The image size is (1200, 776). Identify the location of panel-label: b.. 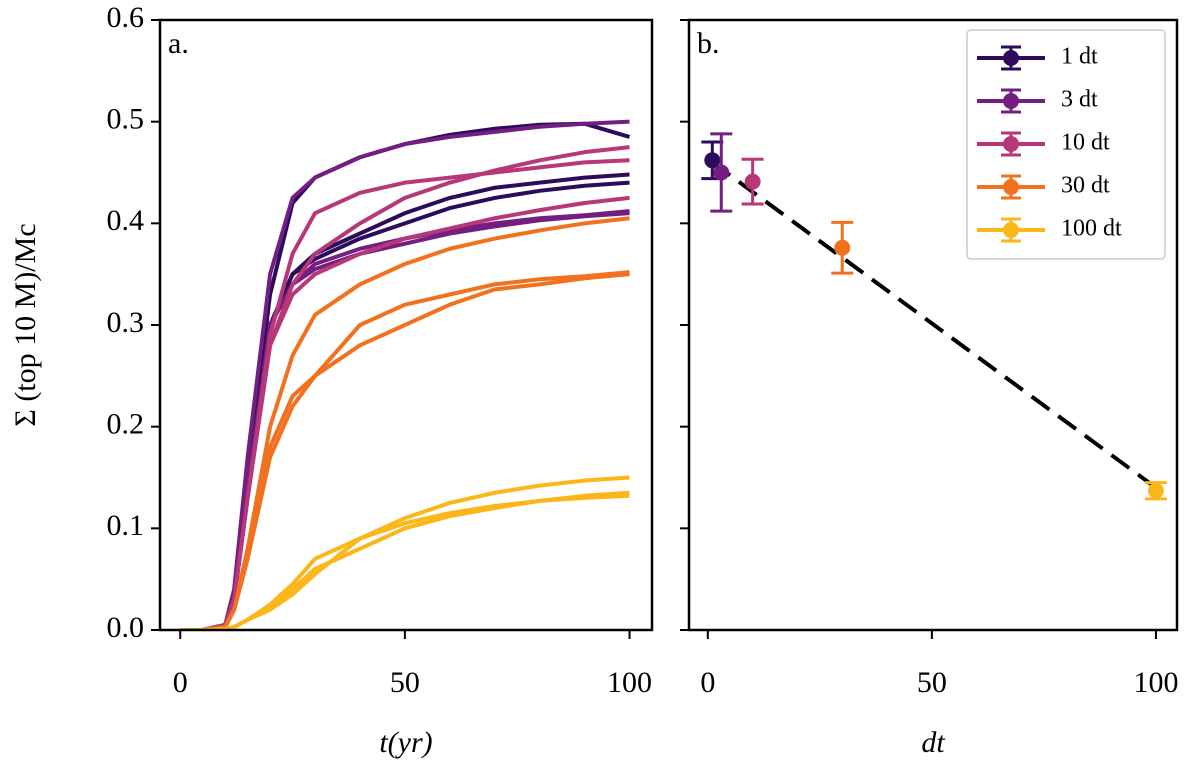
(708, 43).